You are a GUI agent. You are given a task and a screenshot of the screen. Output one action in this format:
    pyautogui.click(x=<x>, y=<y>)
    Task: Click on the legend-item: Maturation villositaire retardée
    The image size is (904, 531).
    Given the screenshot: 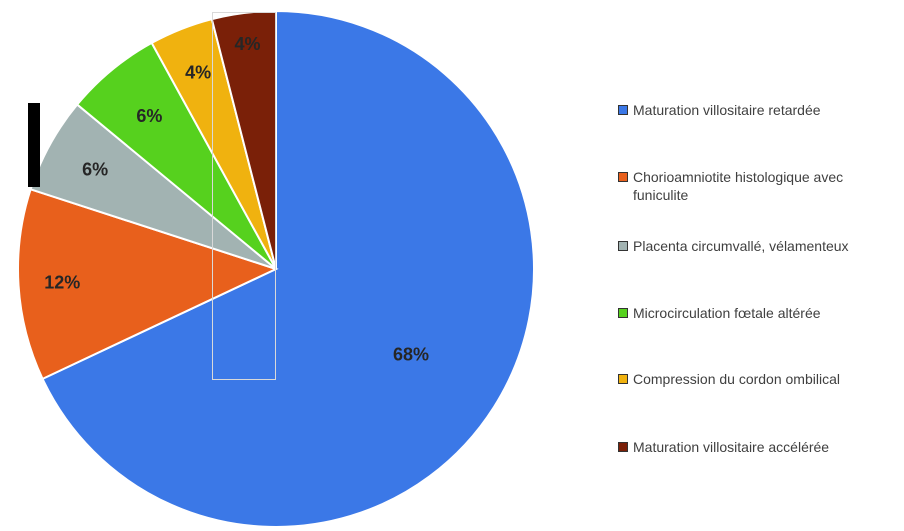 What is the action you would take?
    pyautogui.click(x=758, y=110)
    